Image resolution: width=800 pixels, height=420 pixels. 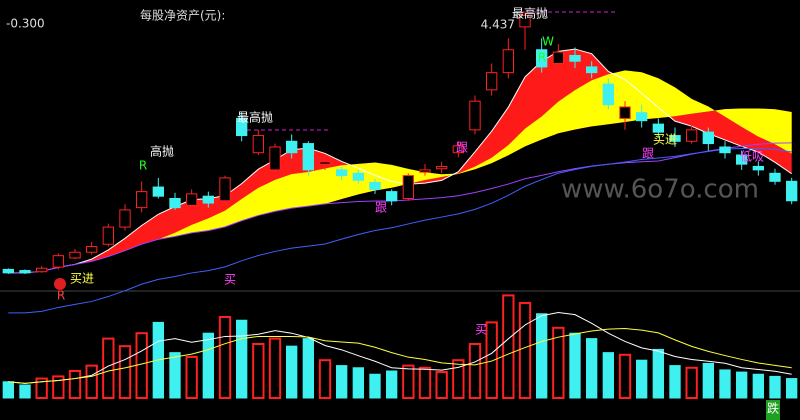 I want to click on signal-box, so click(x=773, y=410).